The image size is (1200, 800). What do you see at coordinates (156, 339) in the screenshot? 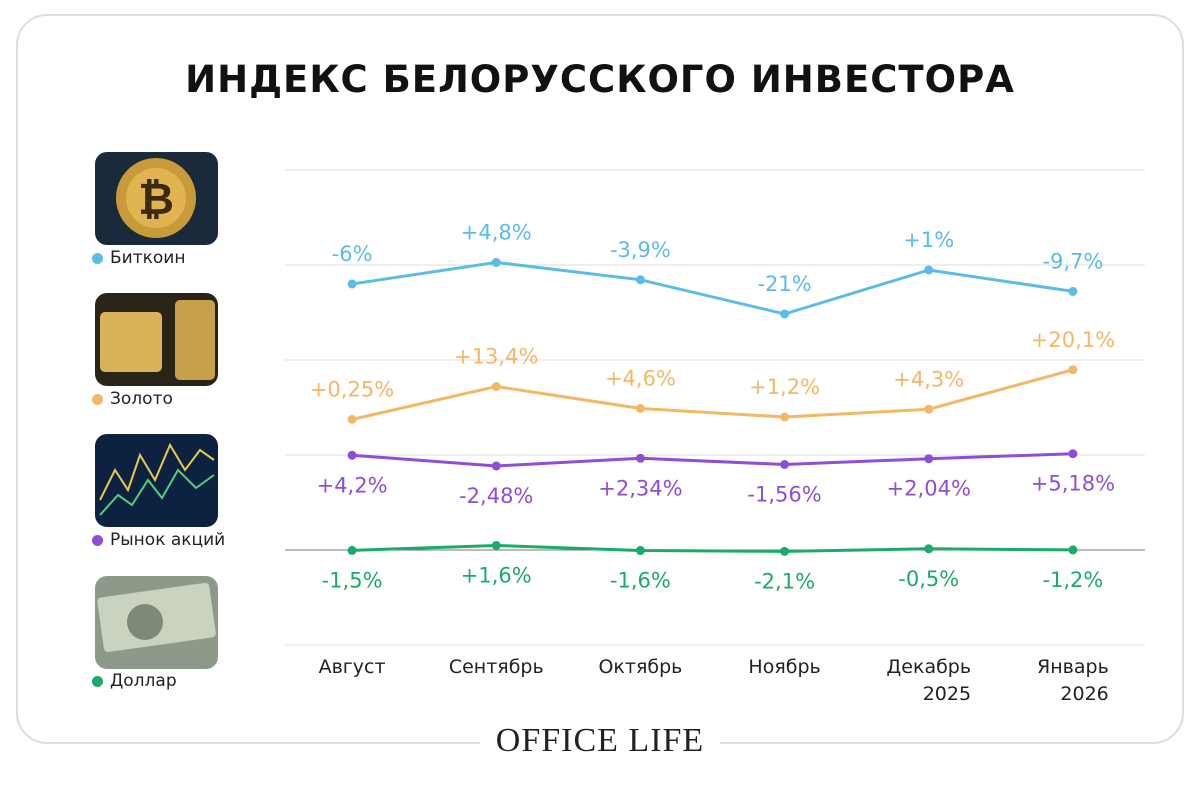
I see `gold-icon` at bounding box center [156, 339].